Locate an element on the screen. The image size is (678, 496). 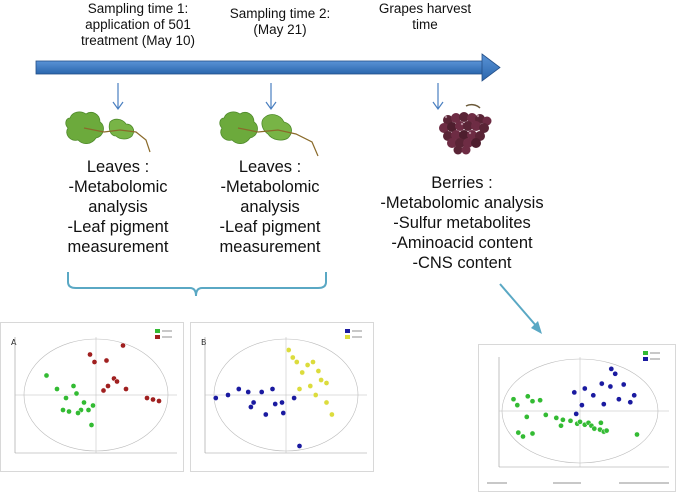
plot-c-footer-mid is located at coordinates (567, 483).